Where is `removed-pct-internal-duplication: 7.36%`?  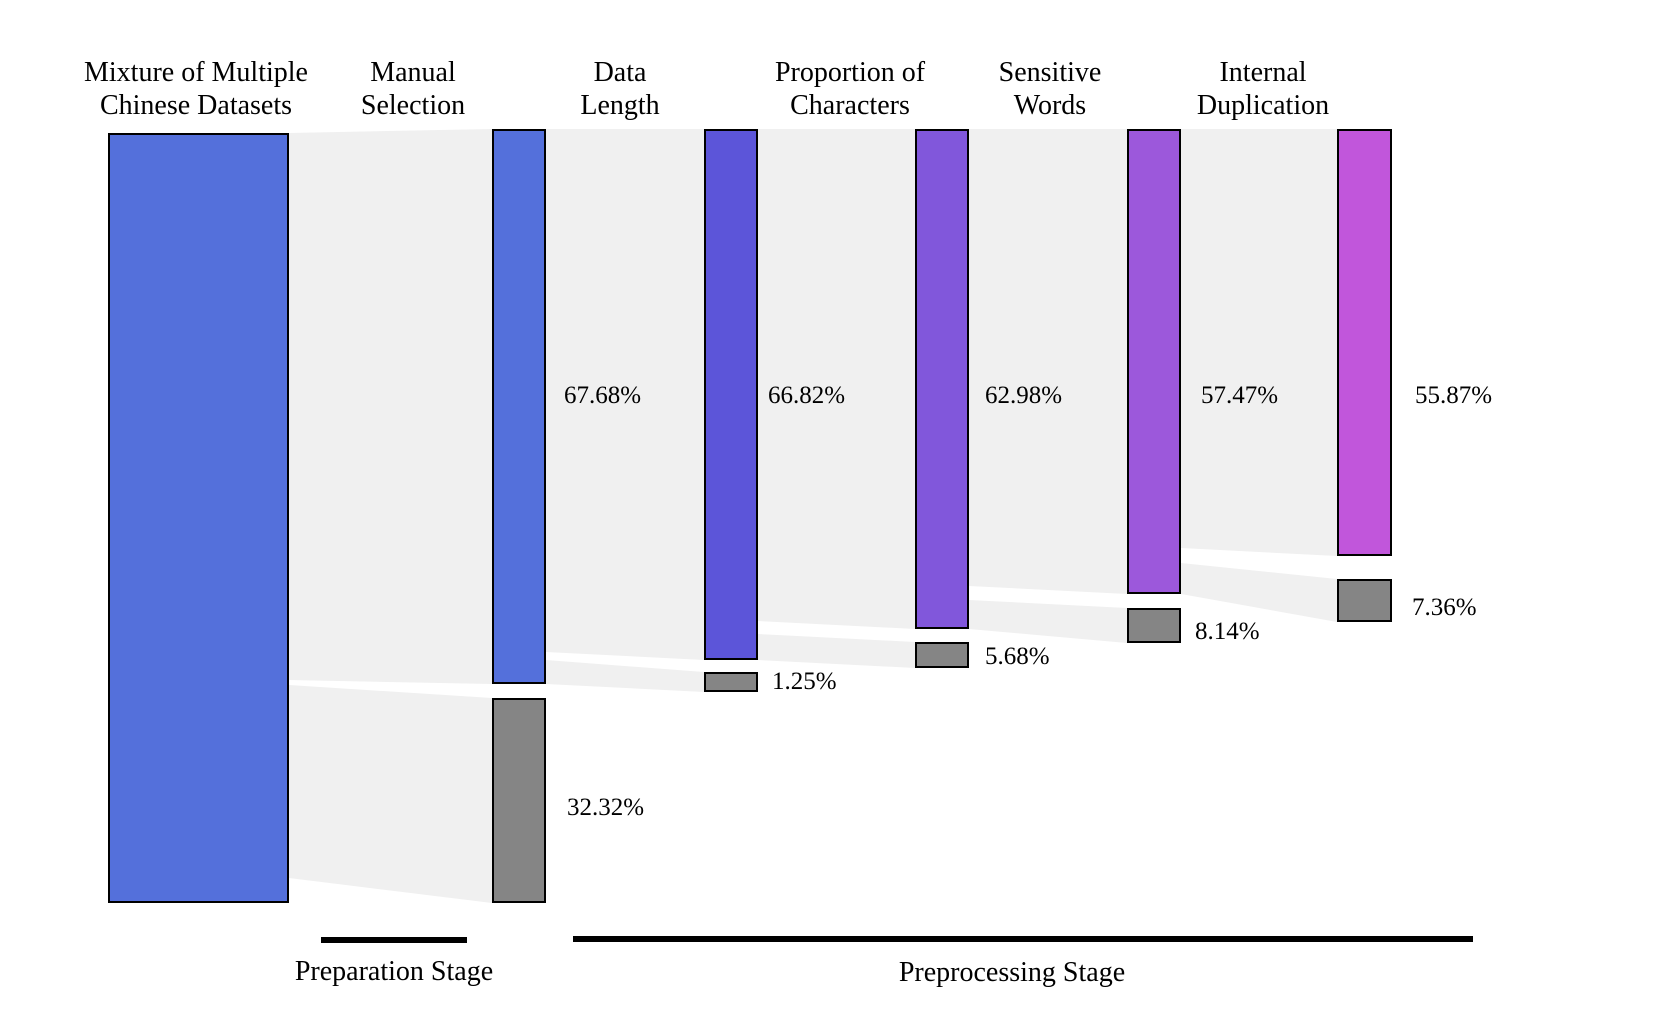 removed-pct-internal-duplication: 7.36% is located at coordinates (1444, 607).